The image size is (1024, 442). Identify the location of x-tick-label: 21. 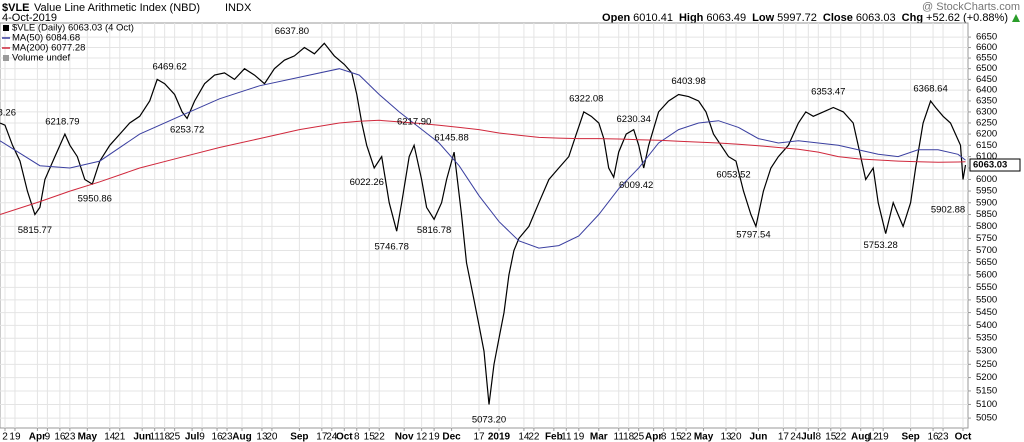
(120, 437).